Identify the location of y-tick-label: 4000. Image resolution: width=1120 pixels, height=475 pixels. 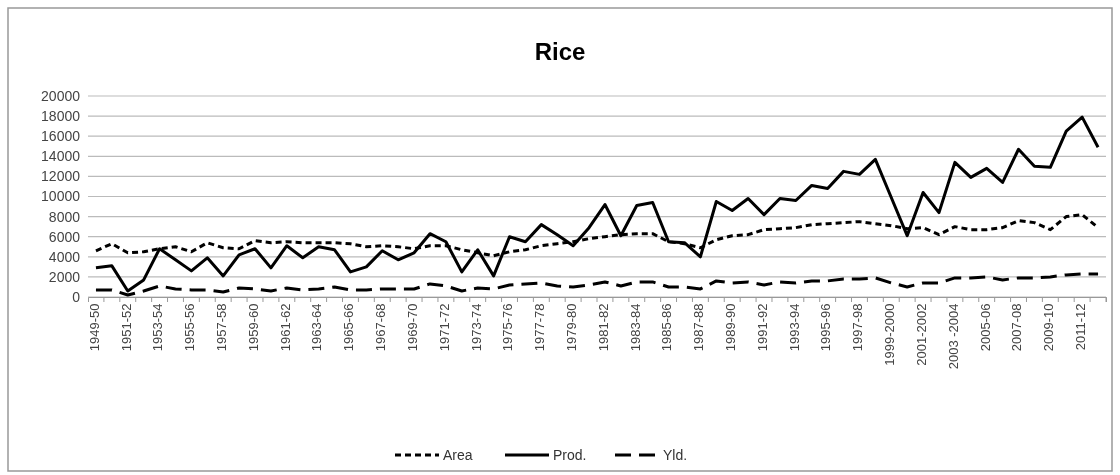
(64, 256).